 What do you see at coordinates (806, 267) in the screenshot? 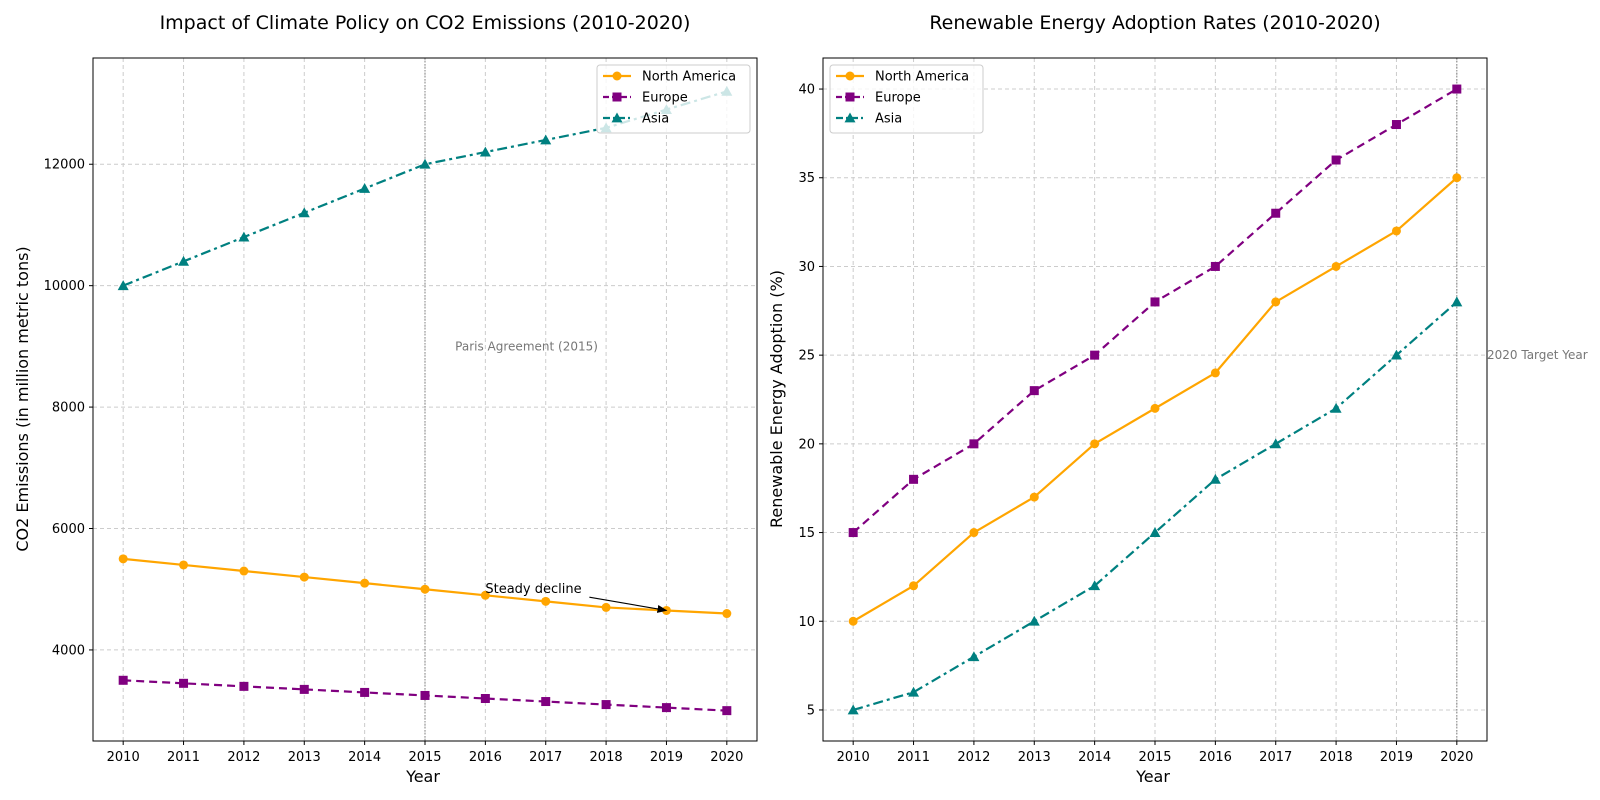
I see `y-tick-label: 30` at bounding box center [806, 267].